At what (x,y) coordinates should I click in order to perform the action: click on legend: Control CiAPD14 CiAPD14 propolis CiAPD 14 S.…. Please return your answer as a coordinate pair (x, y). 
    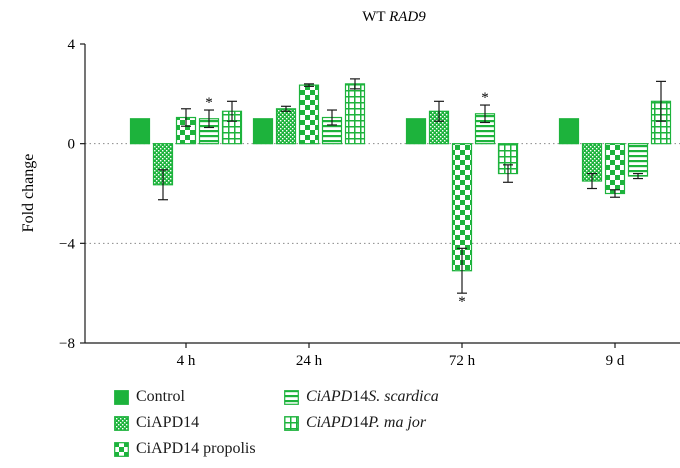
    Looking at the image, I should click on (324, 426).